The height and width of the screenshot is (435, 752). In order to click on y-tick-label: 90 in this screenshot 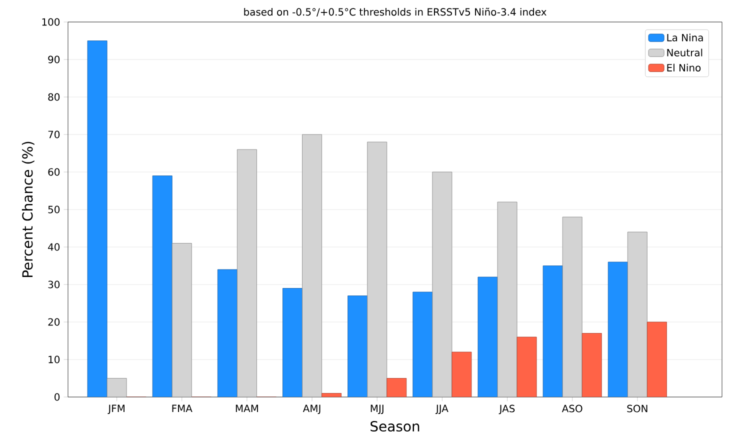, I will do `click(54, 60)`.